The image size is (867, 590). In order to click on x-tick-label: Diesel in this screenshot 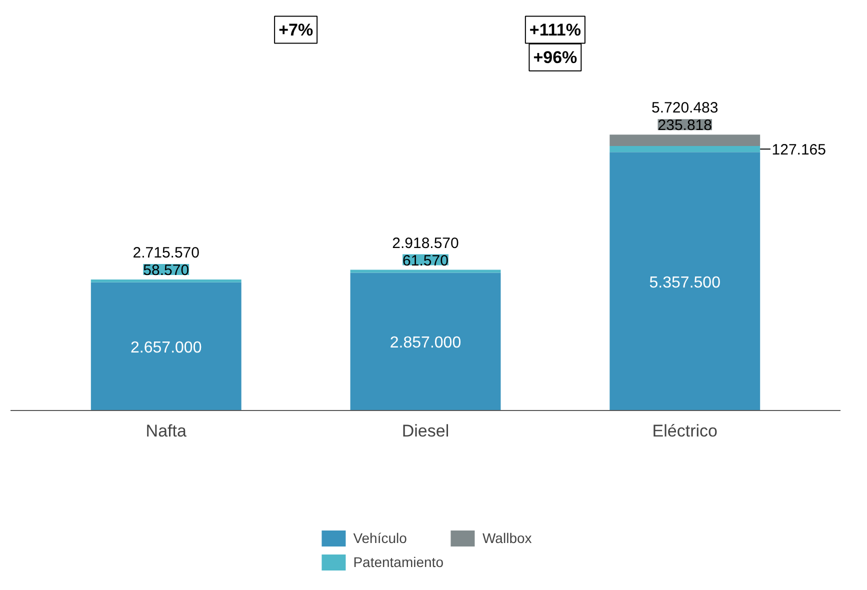, I will do `click(426, 431)`.